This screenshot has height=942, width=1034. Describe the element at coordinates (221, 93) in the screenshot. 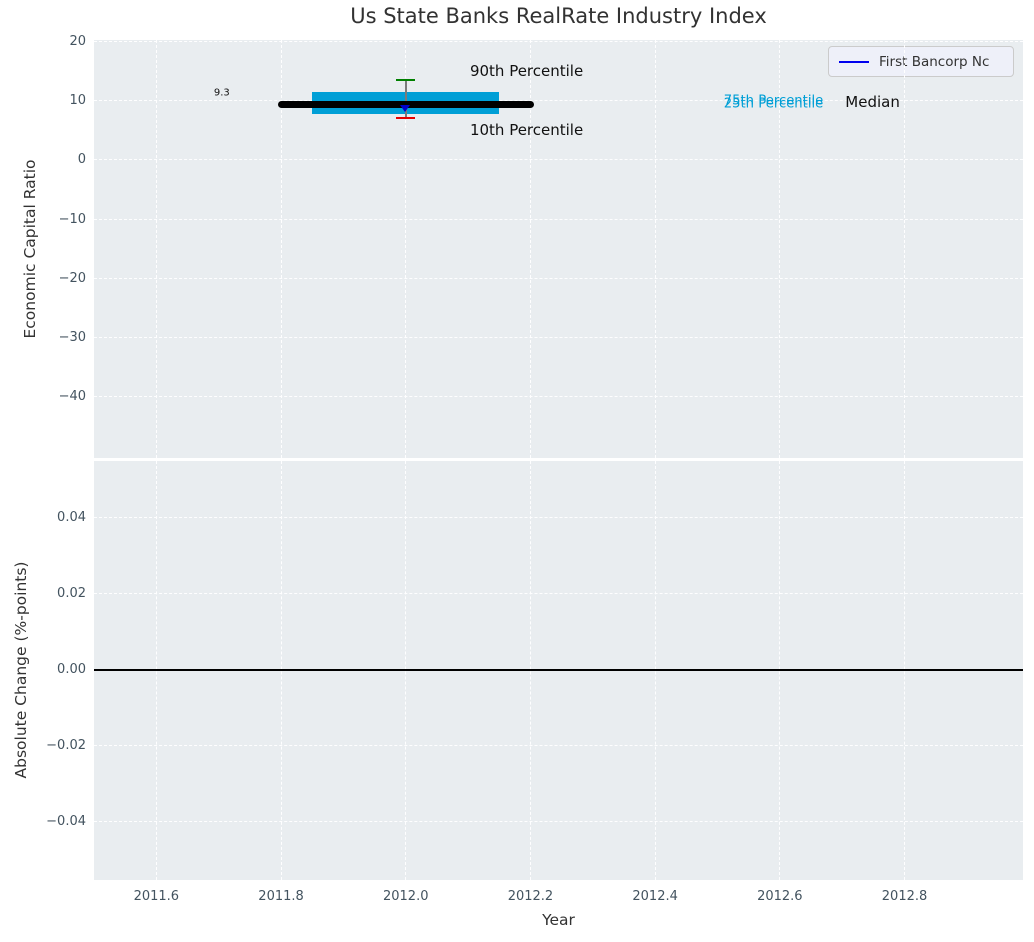

I see `annotation-9-3: 9.3` at that location.